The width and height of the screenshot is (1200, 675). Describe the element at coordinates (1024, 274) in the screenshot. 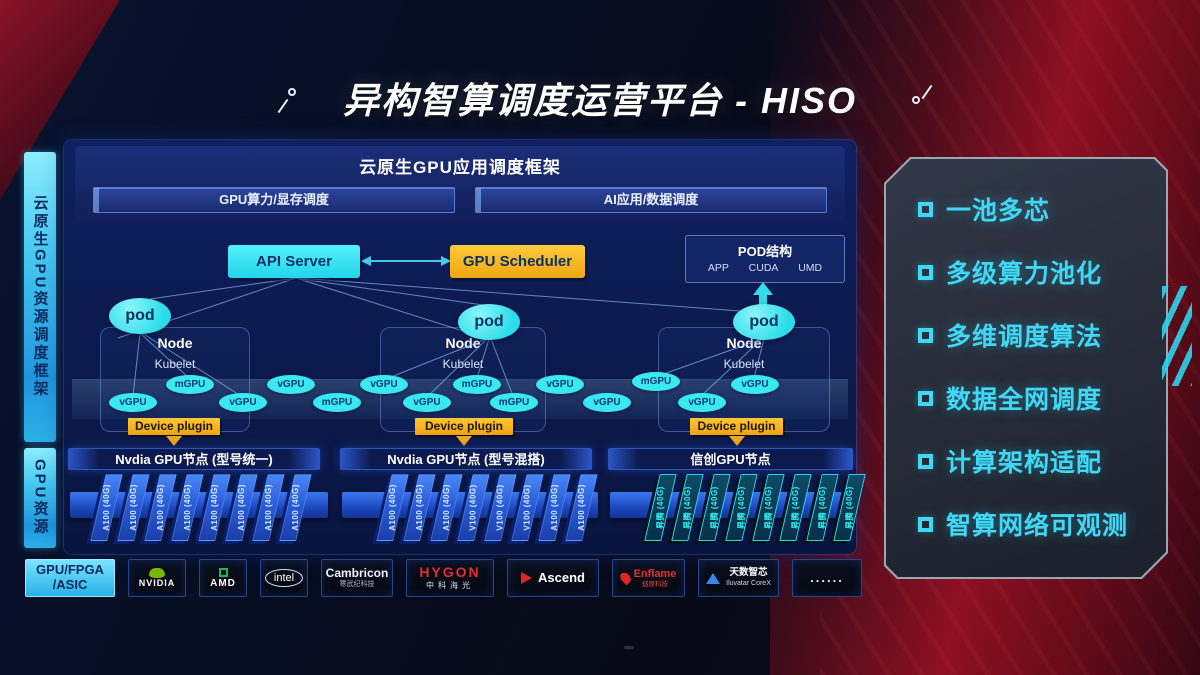

I see `feature-label: 多级算力池化` at that location.